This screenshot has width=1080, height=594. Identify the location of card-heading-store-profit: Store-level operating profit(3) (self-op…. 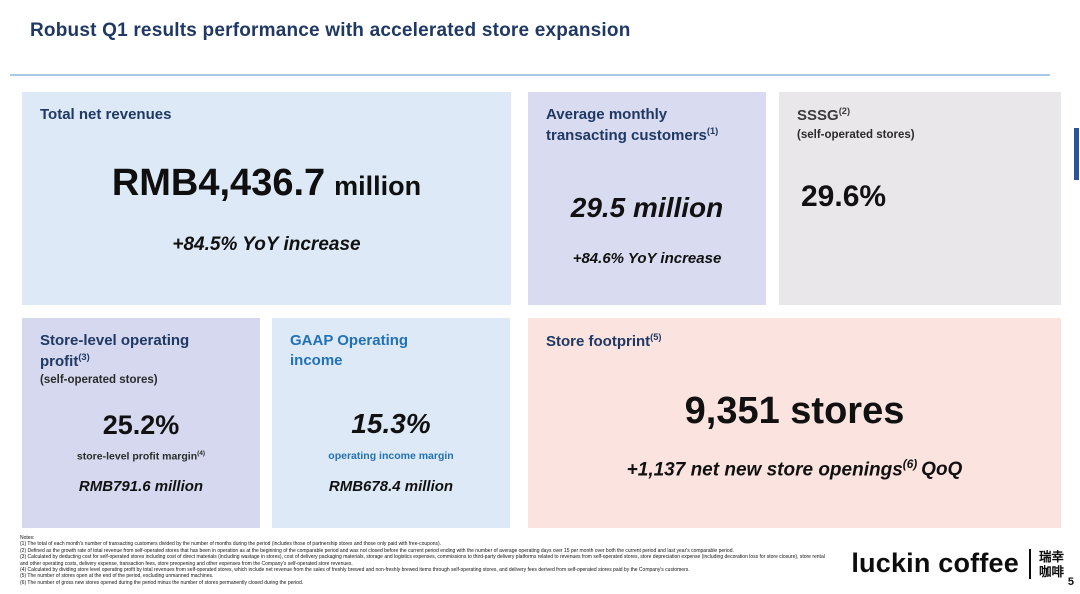
(114, 359).